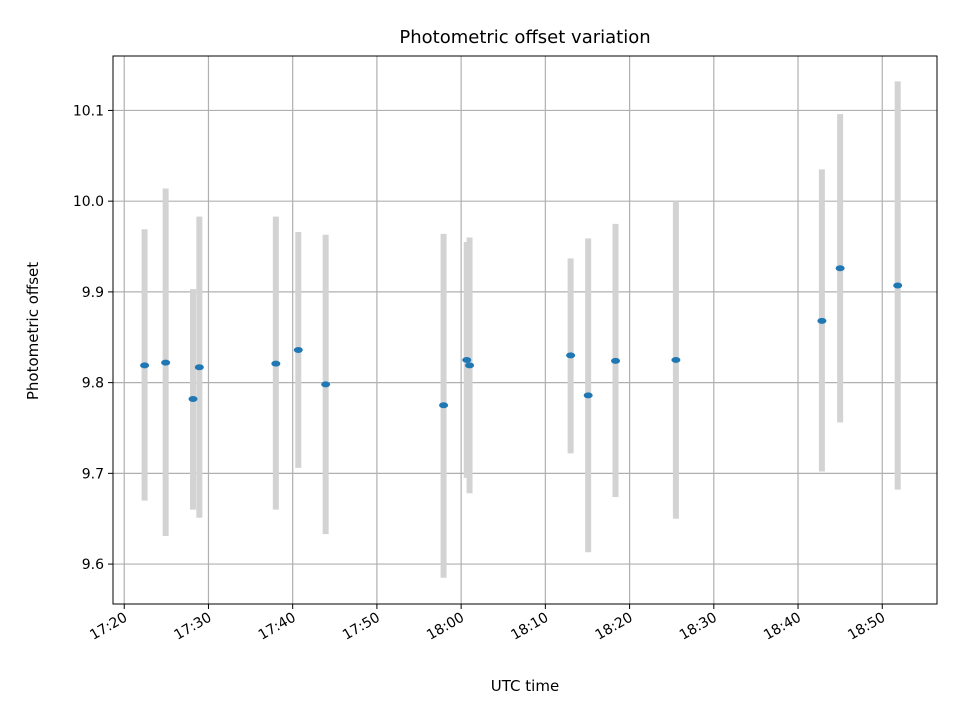  I want to click on chart-title: Photometric offset variation, so click(524, 37).